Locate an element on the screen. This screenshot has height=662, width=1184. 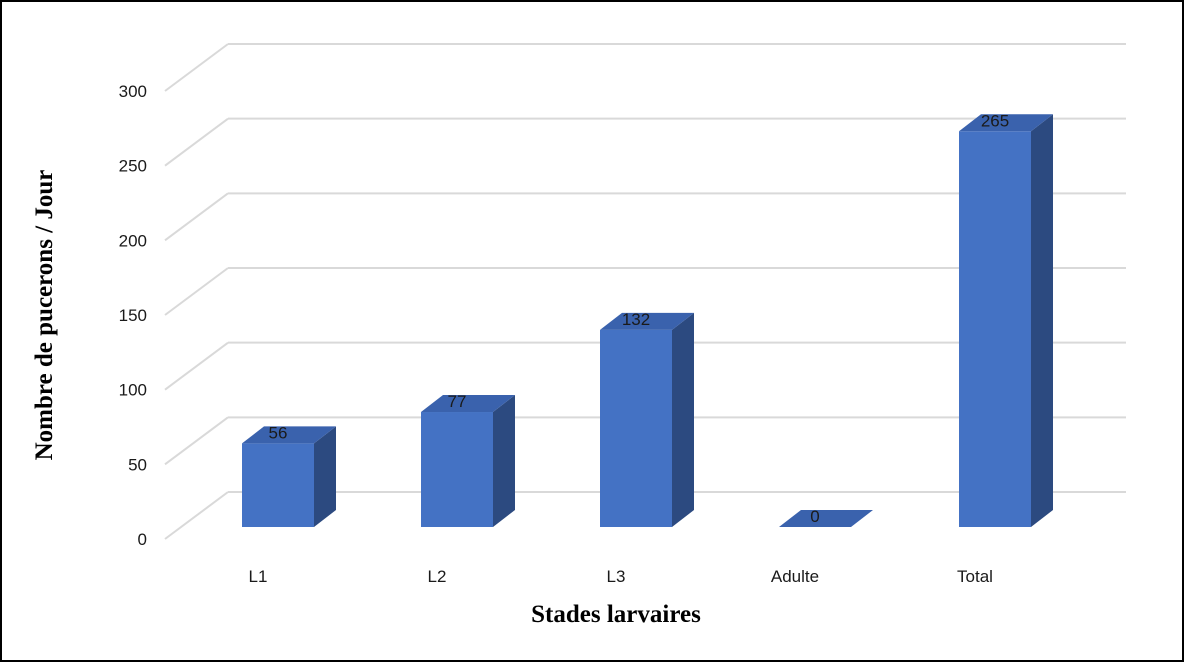
y-tick-label: 100 is located at coordinates (133, 390).